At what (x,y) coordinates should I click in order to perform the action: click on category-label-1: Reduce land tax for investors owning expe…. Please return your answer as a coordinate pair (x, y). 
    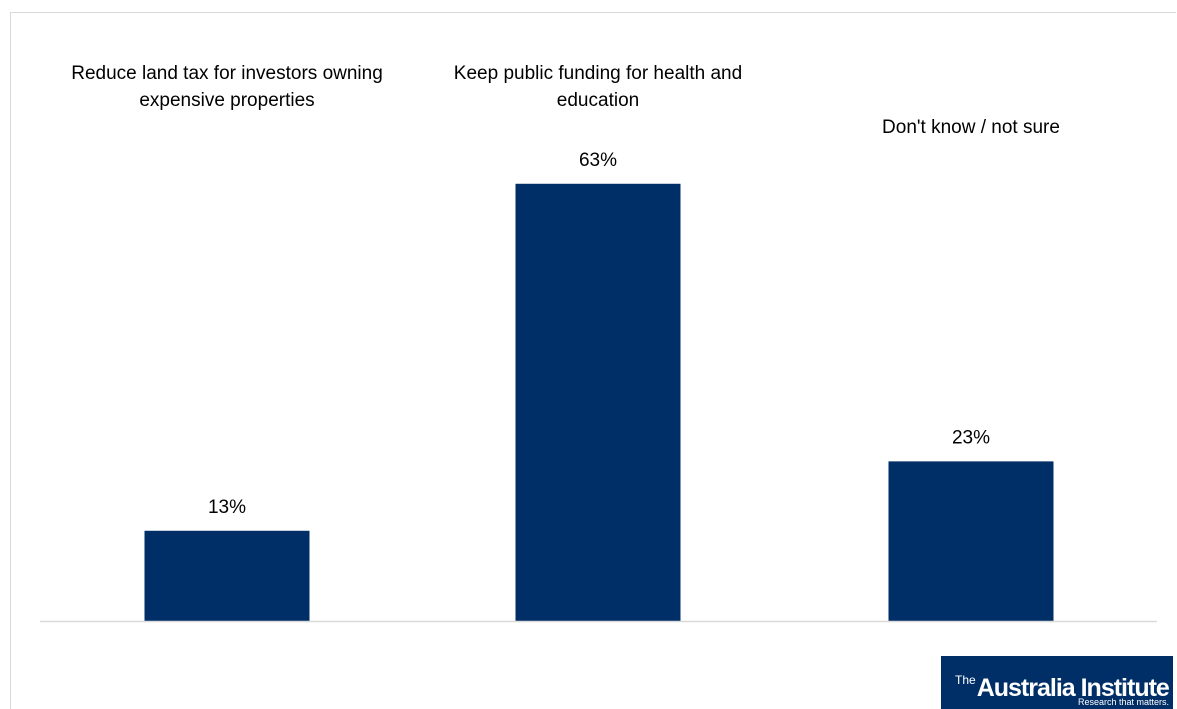
    Looking at the image, I should click on (227, 87).